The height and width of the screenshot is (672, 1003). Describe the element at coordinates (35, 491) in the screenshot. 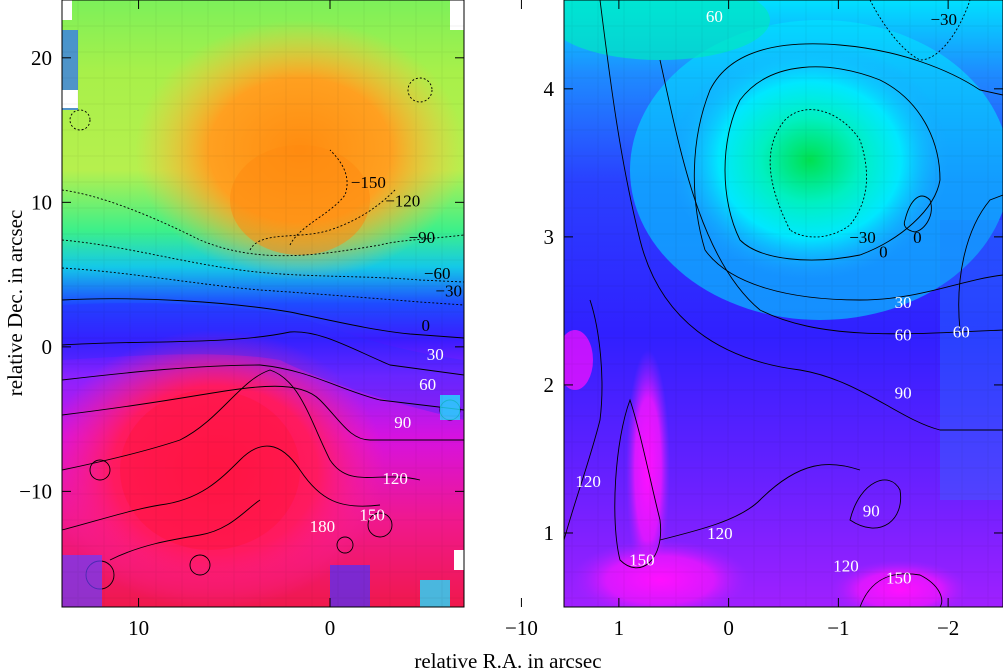

I see `y-tick-label: −10` at that location.